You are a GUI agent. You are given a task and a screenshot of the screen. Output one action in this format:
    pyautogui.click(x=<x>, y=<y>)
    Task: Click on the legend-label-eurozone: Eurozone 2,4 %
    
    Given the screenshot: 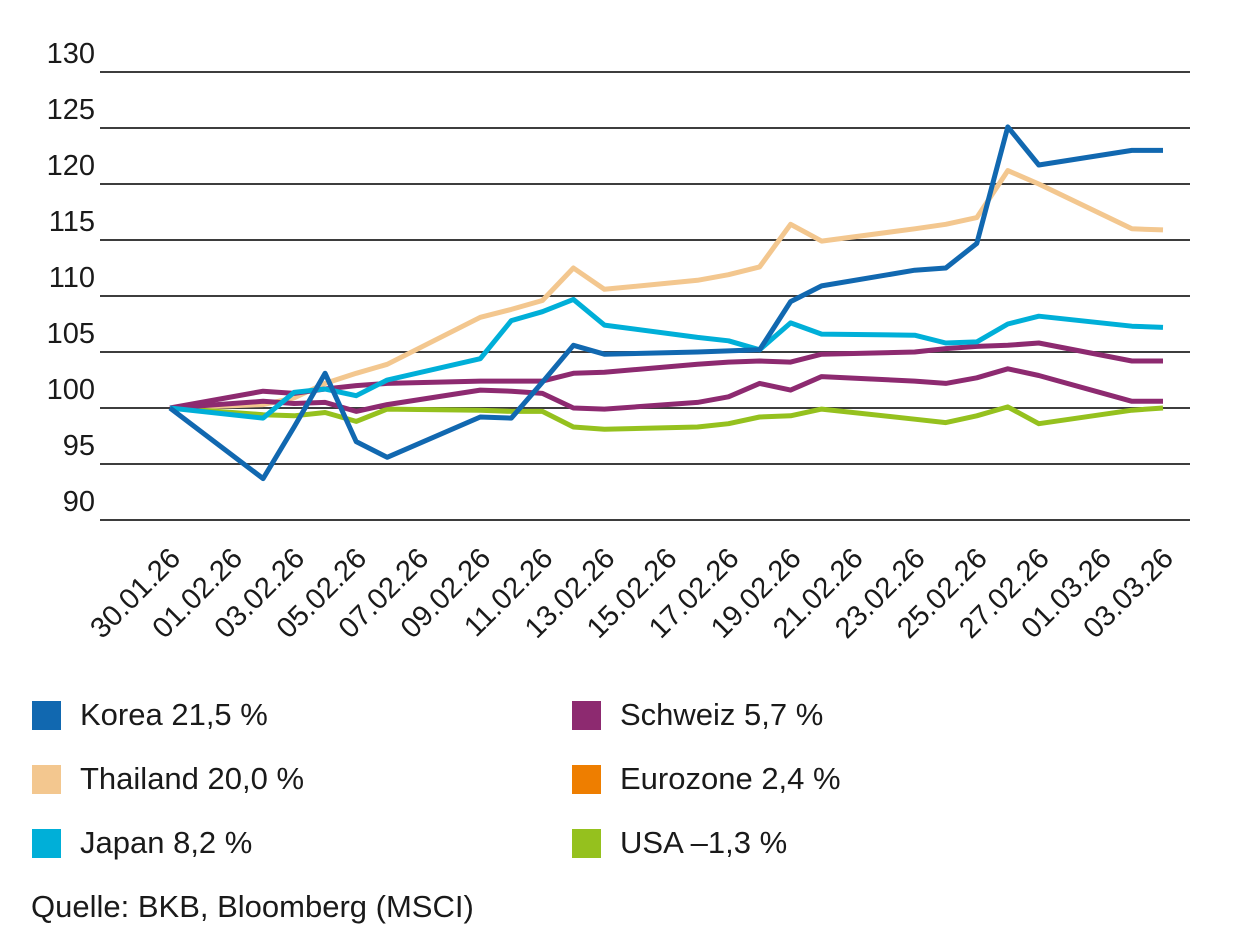 What is the action you would take?
    pyautogui.click(x=730, y=778)
    